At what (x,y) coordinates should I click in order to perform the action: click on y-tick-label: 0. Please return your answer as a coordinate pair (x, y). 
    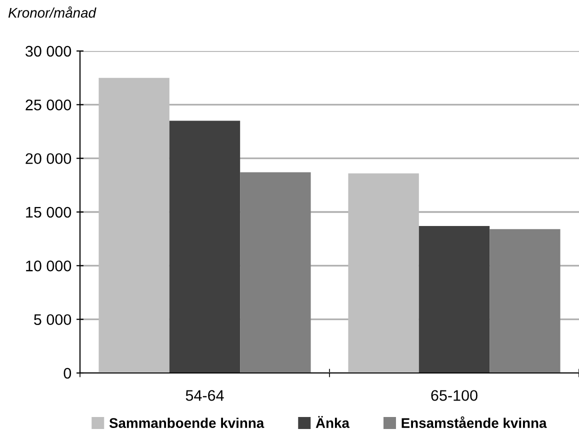
    Looking at the image, I should click on (68, 373).